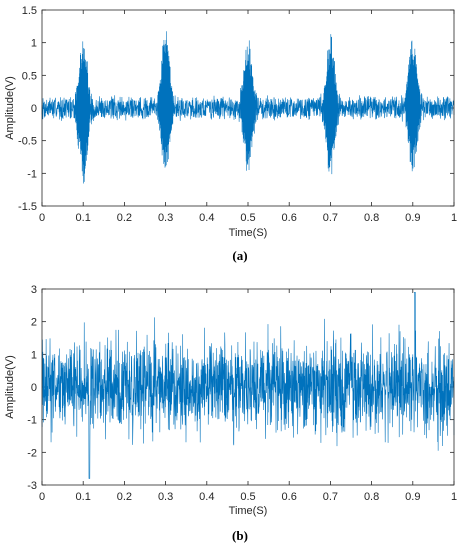 The image size is (461, 550). I want to click on x-tick-label-a: 0.2, so click(124, 218).